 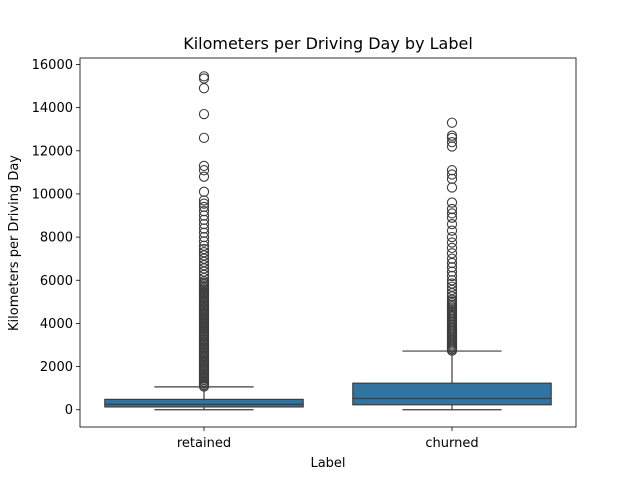 What do you see at coordinates (52, 194) in the screenshot?
I see `y-tick-label: 10000` at bounding box center [52, 194].